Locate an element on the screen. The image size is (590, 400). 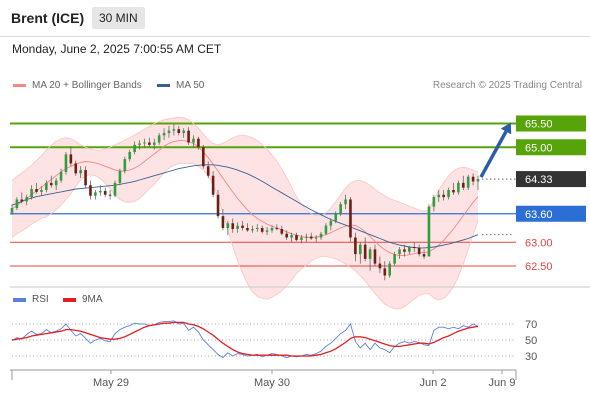
level-tag-65.50 is located at coordinates (551, 123).